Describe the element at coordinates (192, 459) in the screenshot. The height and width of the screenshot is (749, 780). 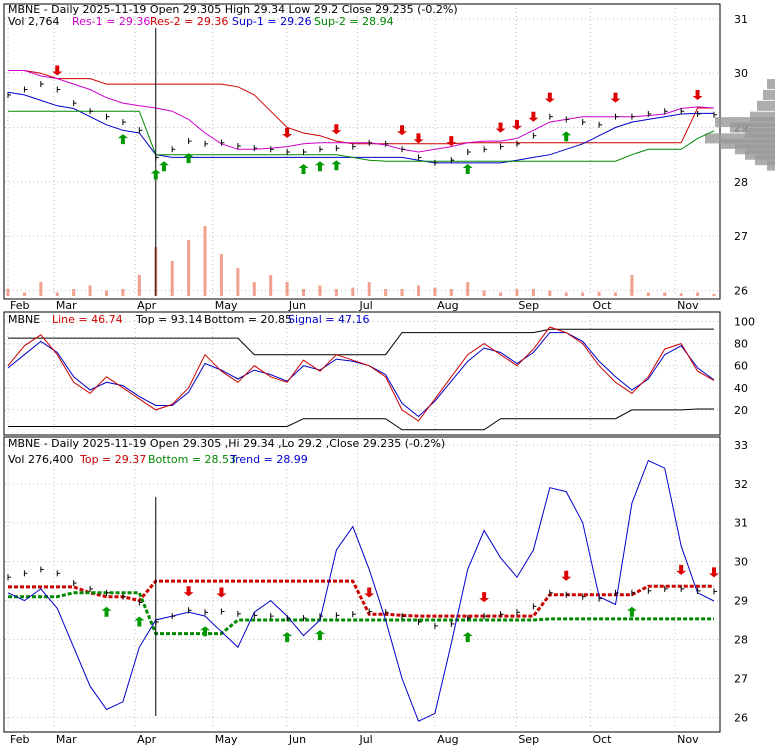
I see `p3-bottom: Bottom = 28.53` at that location.